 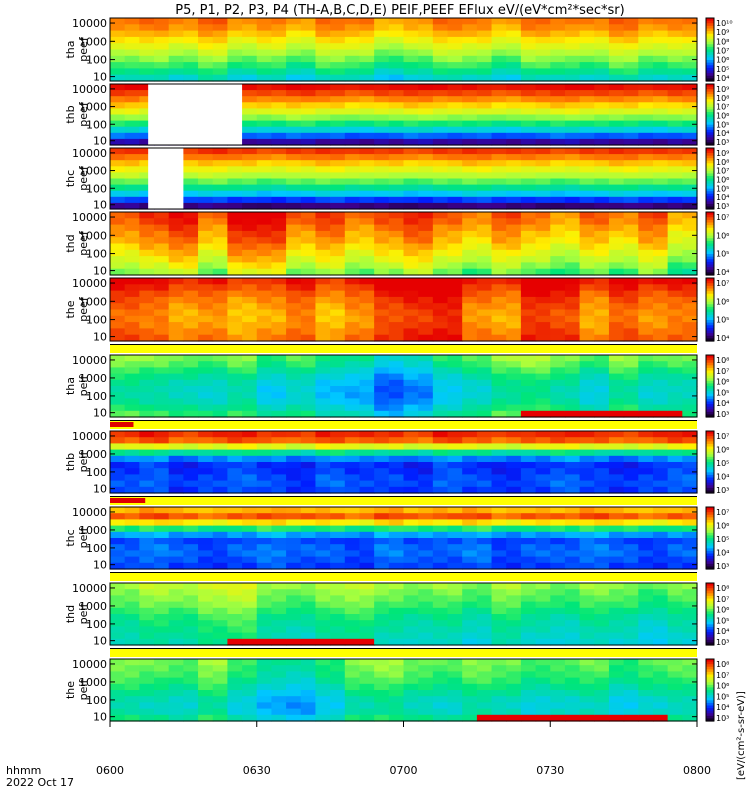 I want to click on colorbar-tick-label: 10⁸, so click(x=722, y=41).